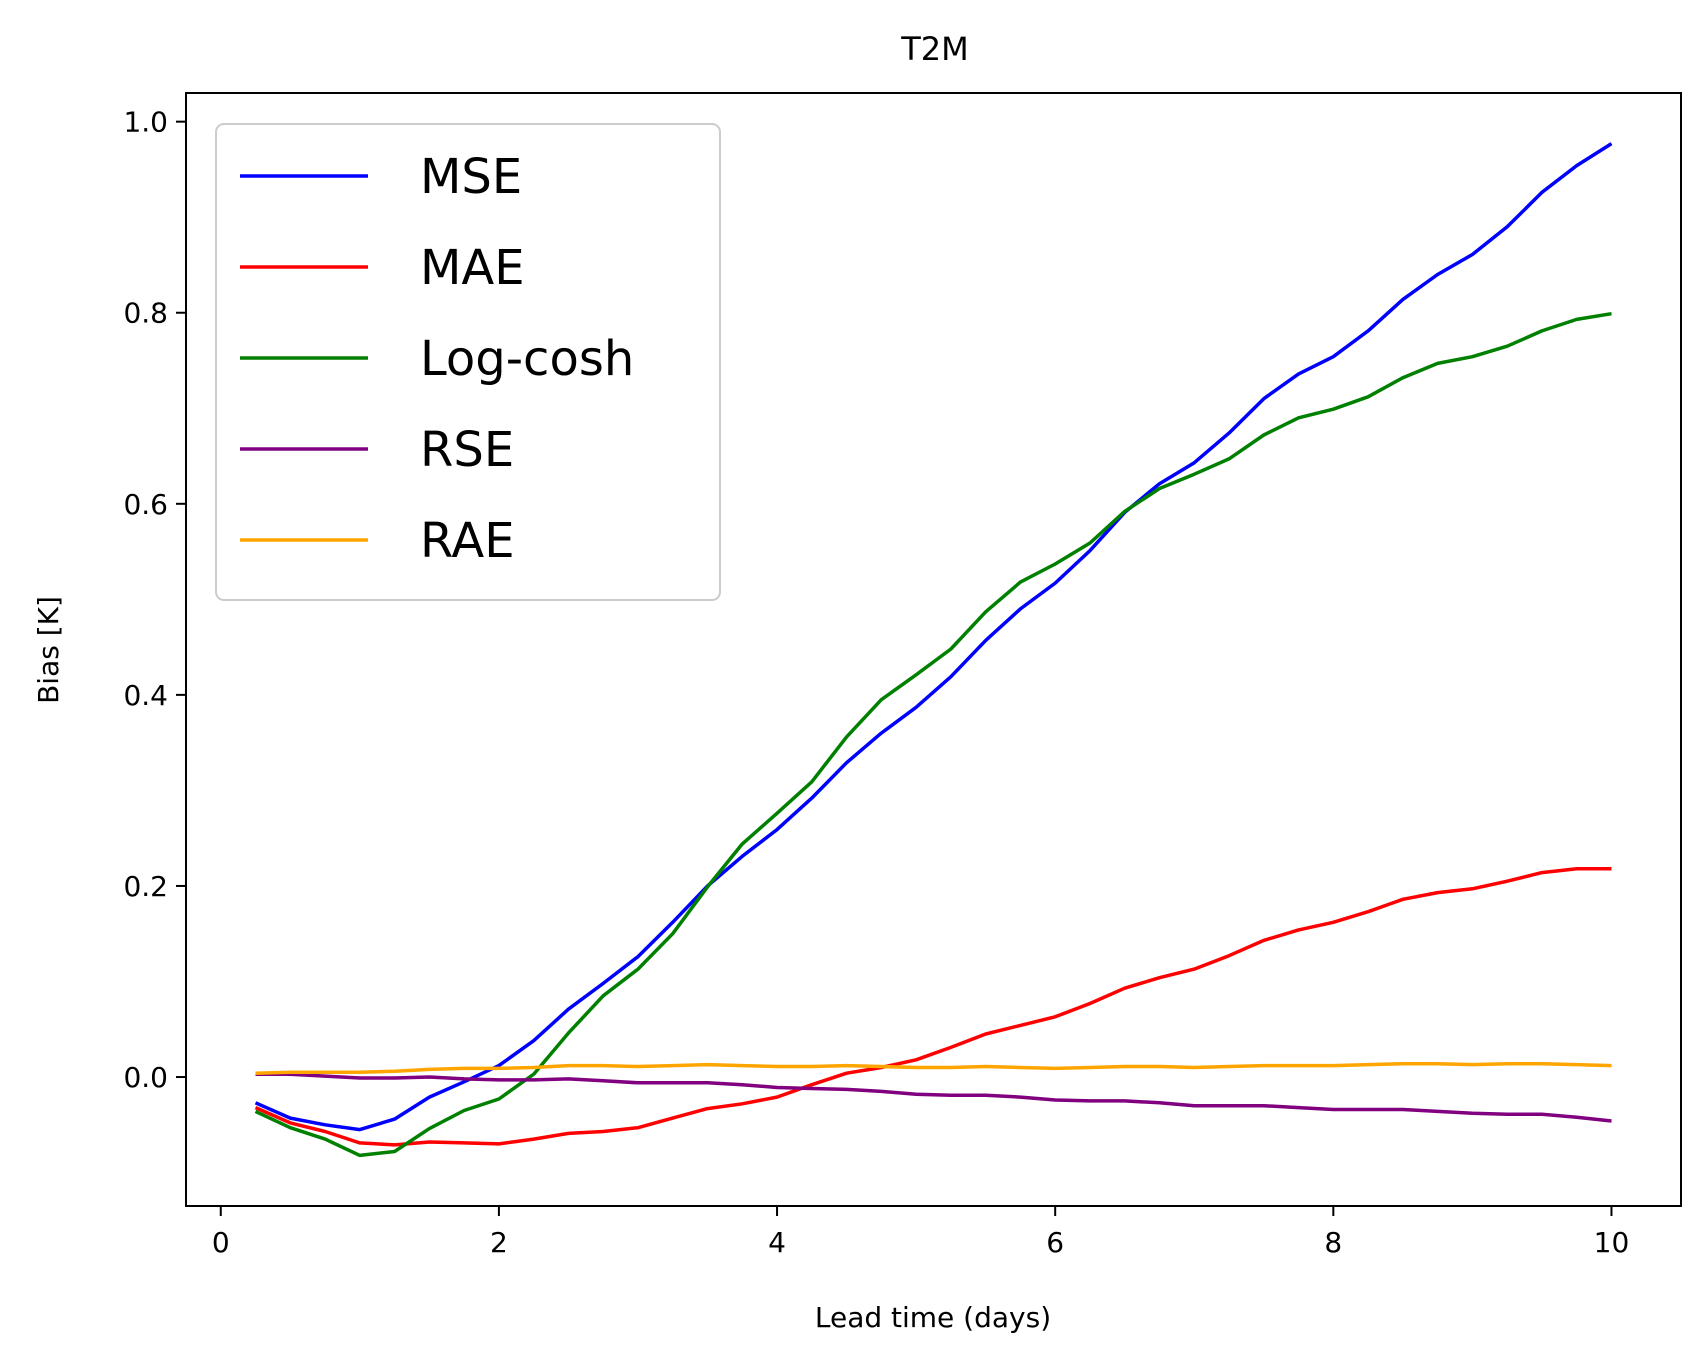  I want to click on series-line-rae, so click(933, 1068).